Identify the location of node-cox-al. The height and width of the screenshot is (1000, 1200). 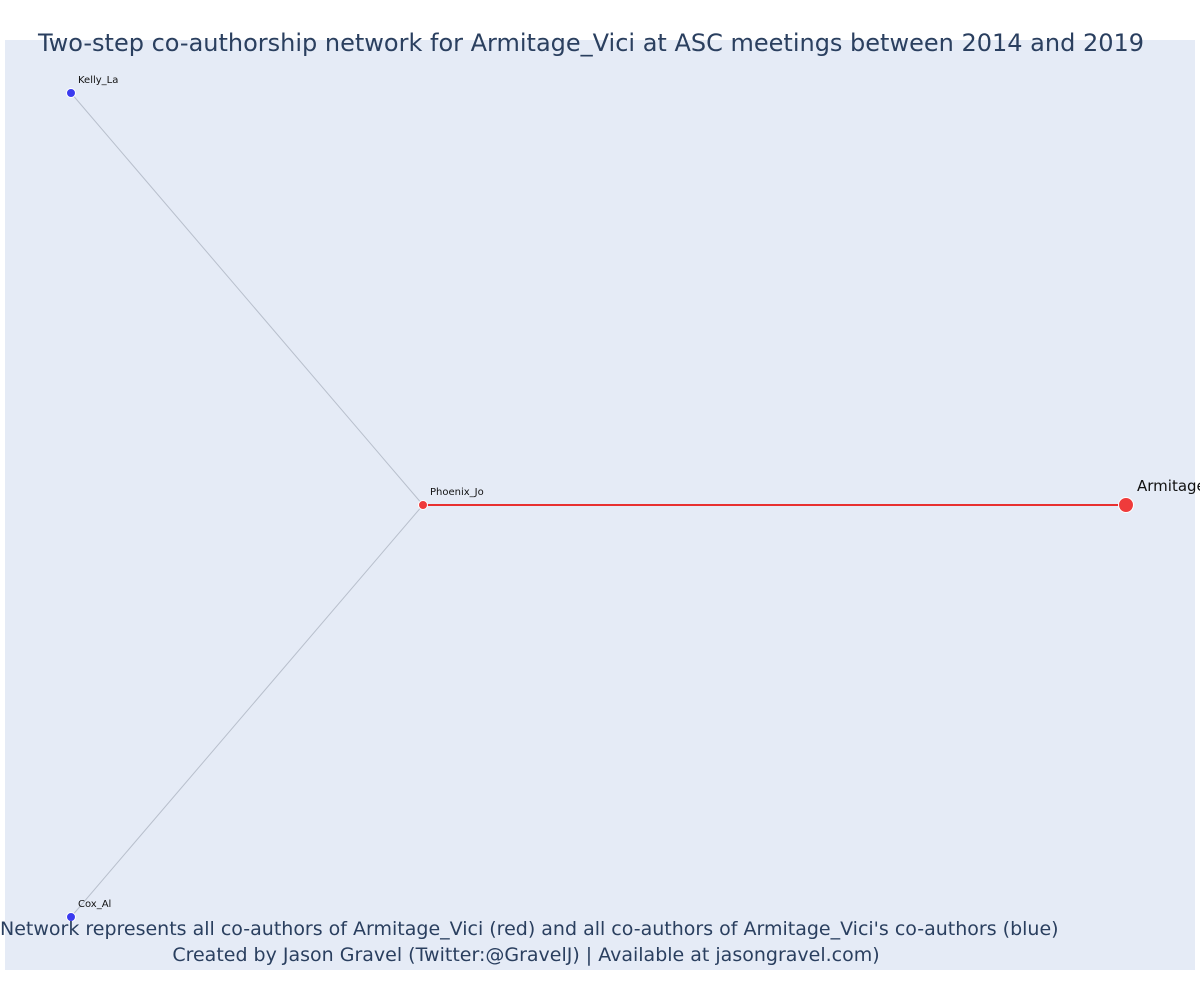
(71, 917).